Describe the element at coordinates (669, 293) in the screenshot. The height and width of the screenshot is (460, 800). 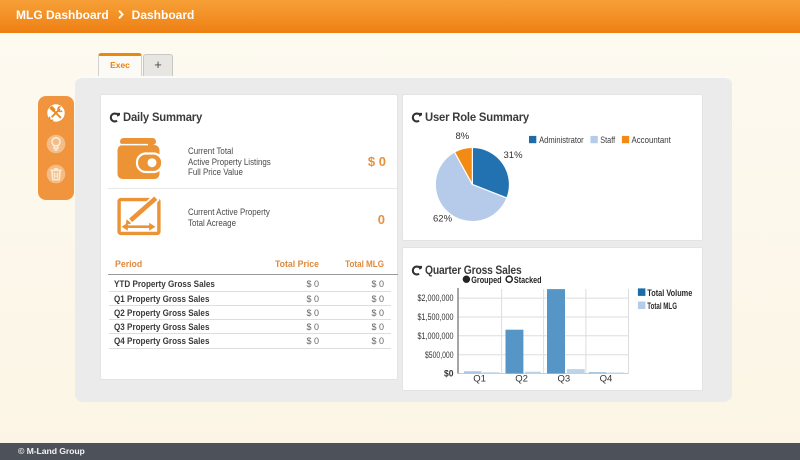
I see `svg-text: Total Volume` at that location.